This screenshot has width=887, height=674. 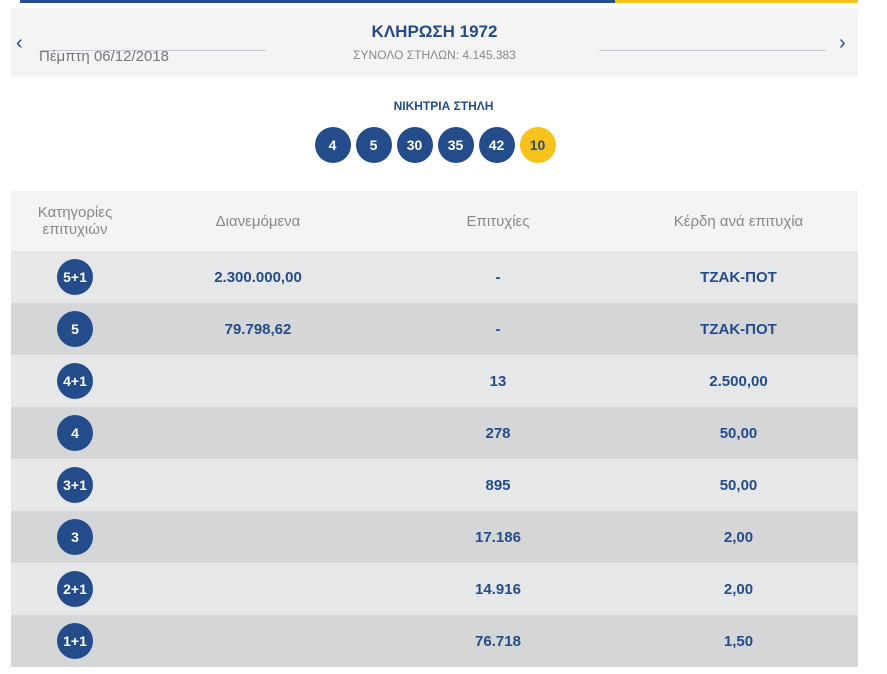 I want to click on category-cell: 4+1, so click(x=75, y=381).